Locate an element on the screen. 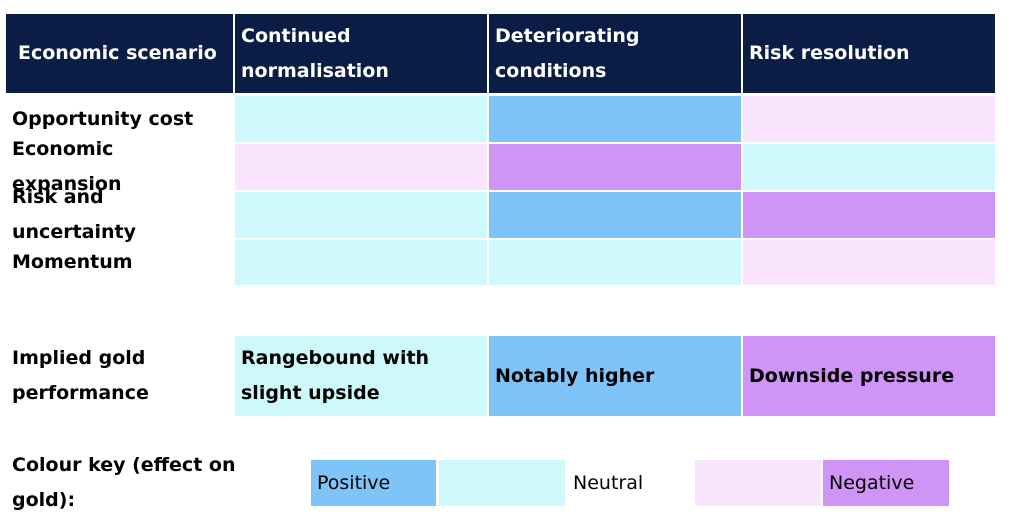  key-neutral: Neutral is located at coordinates (630, 483).